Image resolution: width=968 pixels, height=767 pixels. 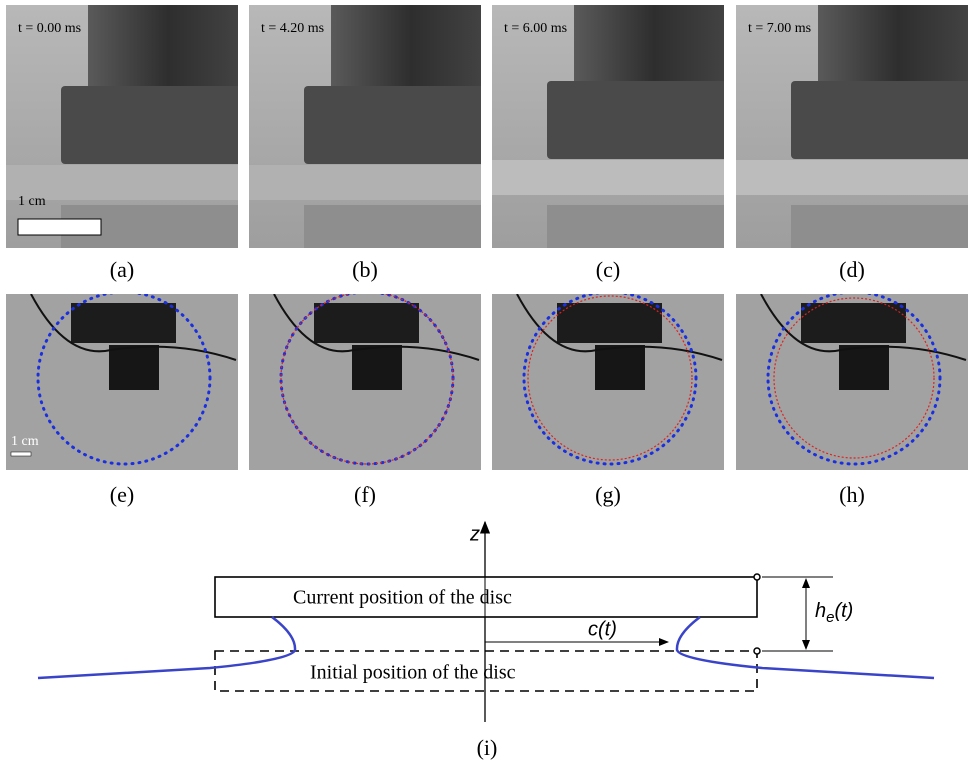 I want to click on photo: t = 4.20 ms, so click(x=365, y=126).